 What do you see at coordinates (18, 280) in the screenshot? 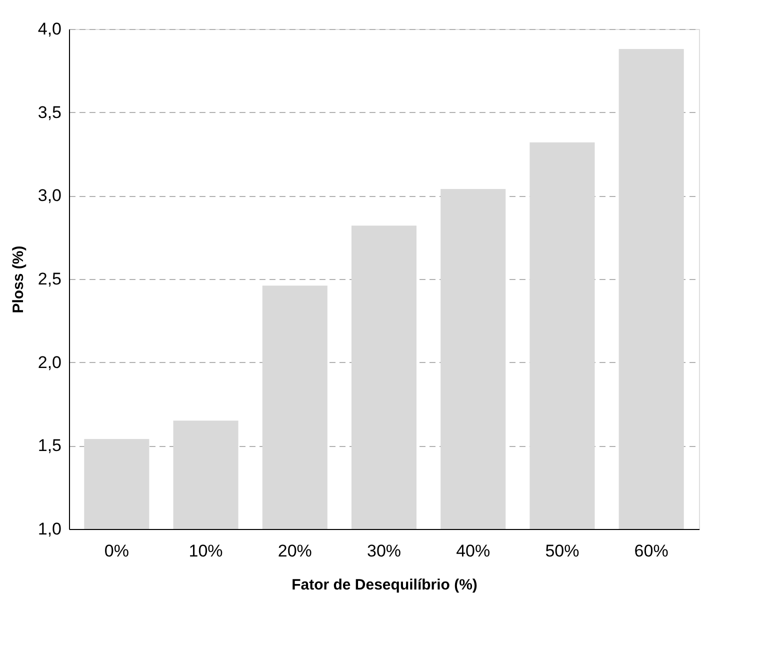
I see `y-axis-title: Ploss (%)` at bounding box center [18, 280].